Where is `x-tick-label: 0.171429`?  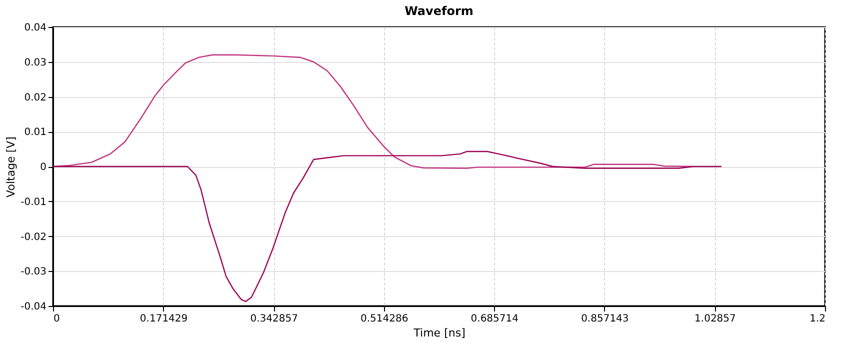
x-tick-label: 0.171429 is located at coordinates (164, 319).